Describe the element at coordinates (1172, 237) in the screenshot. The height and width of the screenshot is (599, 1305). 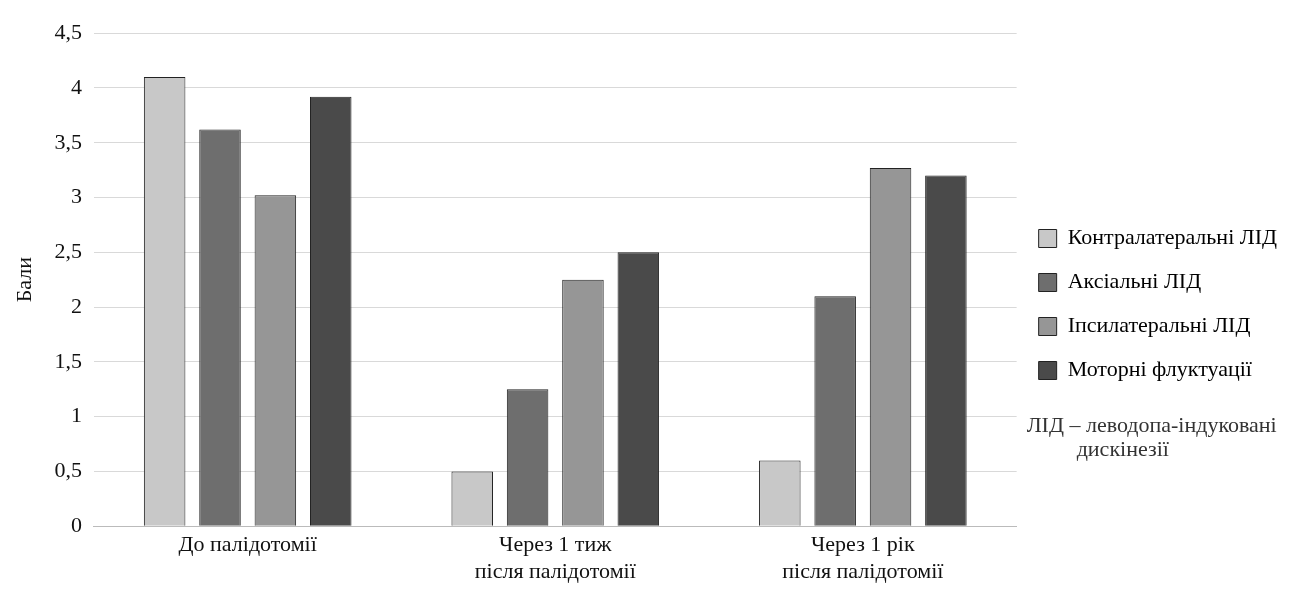
I see `legend-label: Контралатеральні ЛІД` at that location.